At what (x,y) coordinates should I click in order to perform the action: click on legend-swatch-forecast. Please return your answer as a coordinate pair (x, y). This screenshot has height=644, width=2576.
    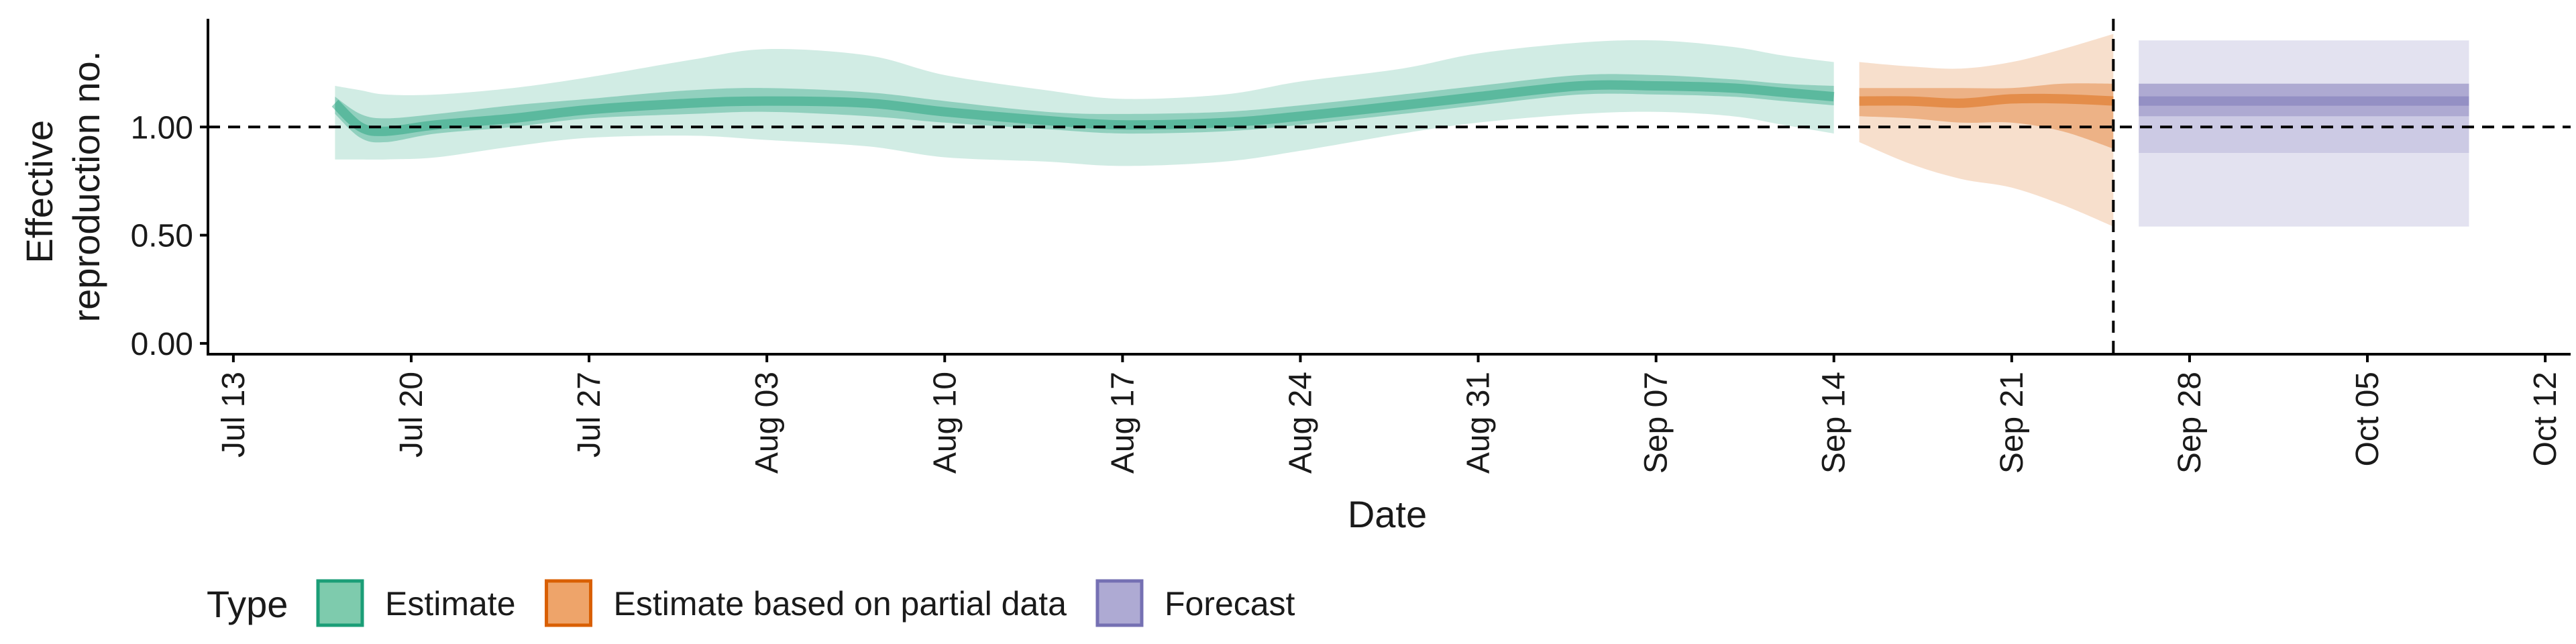
    Looking at the image, I should click on (1119, 603).